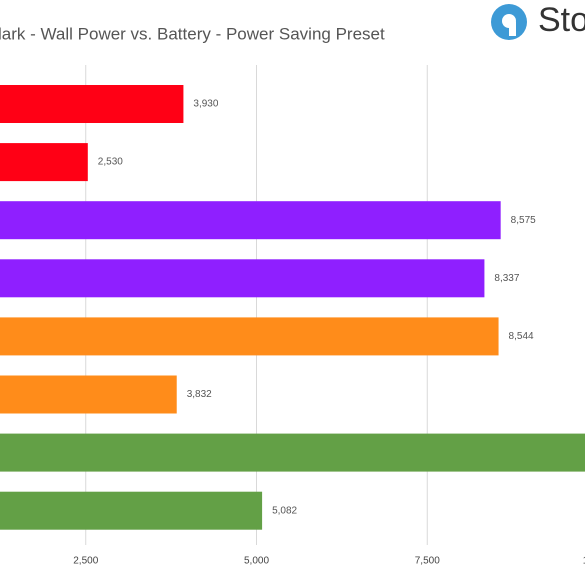  Describe the element at coordinates (205, 104) in the screenshot. I see `value-label: 3,930` at that location.